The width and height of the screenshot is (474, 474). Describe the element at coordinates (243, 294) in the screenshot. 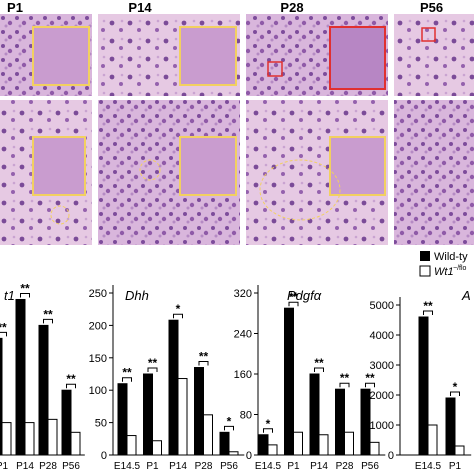

I see `y-tick-label: 320` at that location.